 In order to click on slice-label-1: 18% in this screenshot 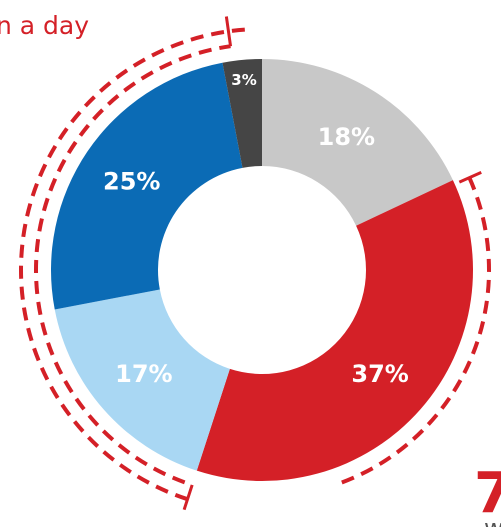, I will do `click(346, 137)`.